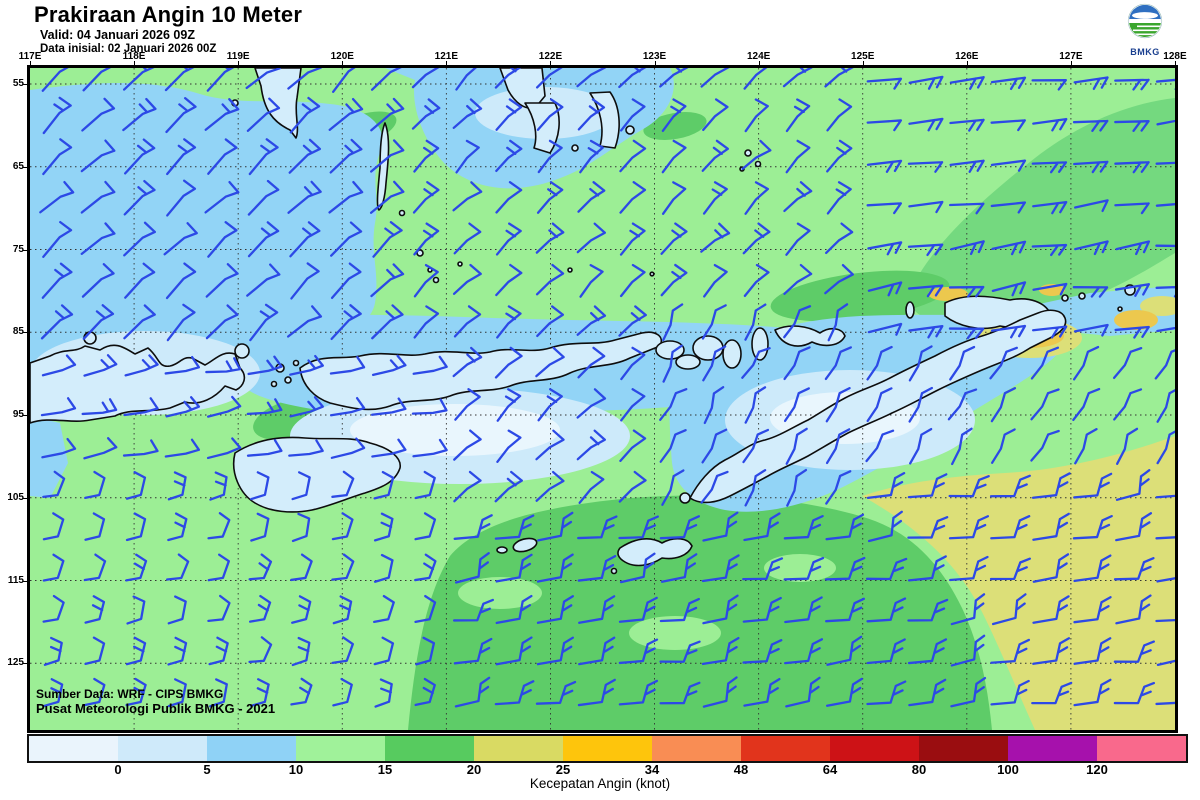 This screenshot has width=1200, height=800. Describe the element at coordinates (128, 49) in the screenshot. I see `initial-time-label: Data inisial: 02 Januari 2026 00Z` at that location.